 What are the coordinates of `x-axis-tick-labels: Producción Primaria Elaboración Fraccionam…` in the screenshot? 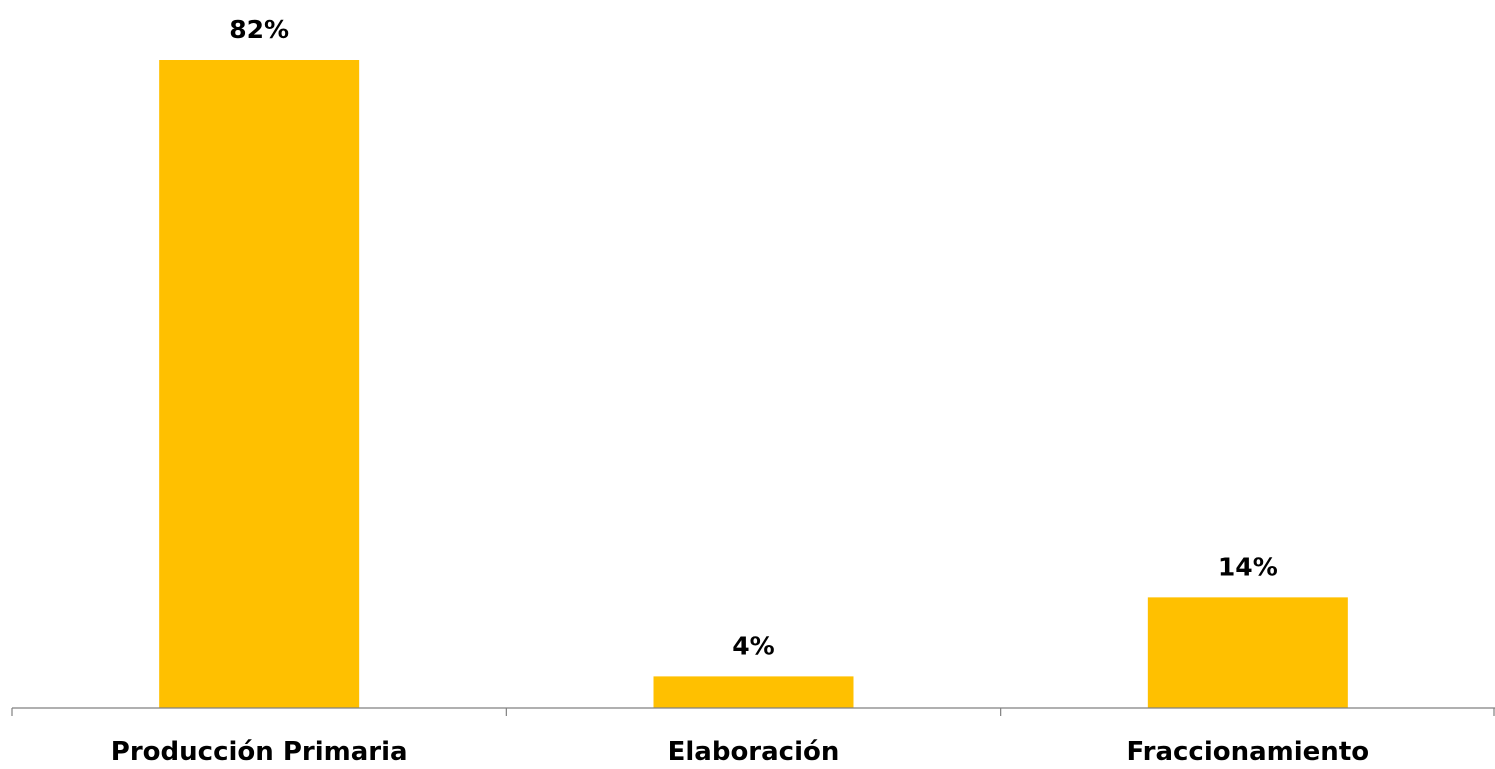 It's located at (740, 752).